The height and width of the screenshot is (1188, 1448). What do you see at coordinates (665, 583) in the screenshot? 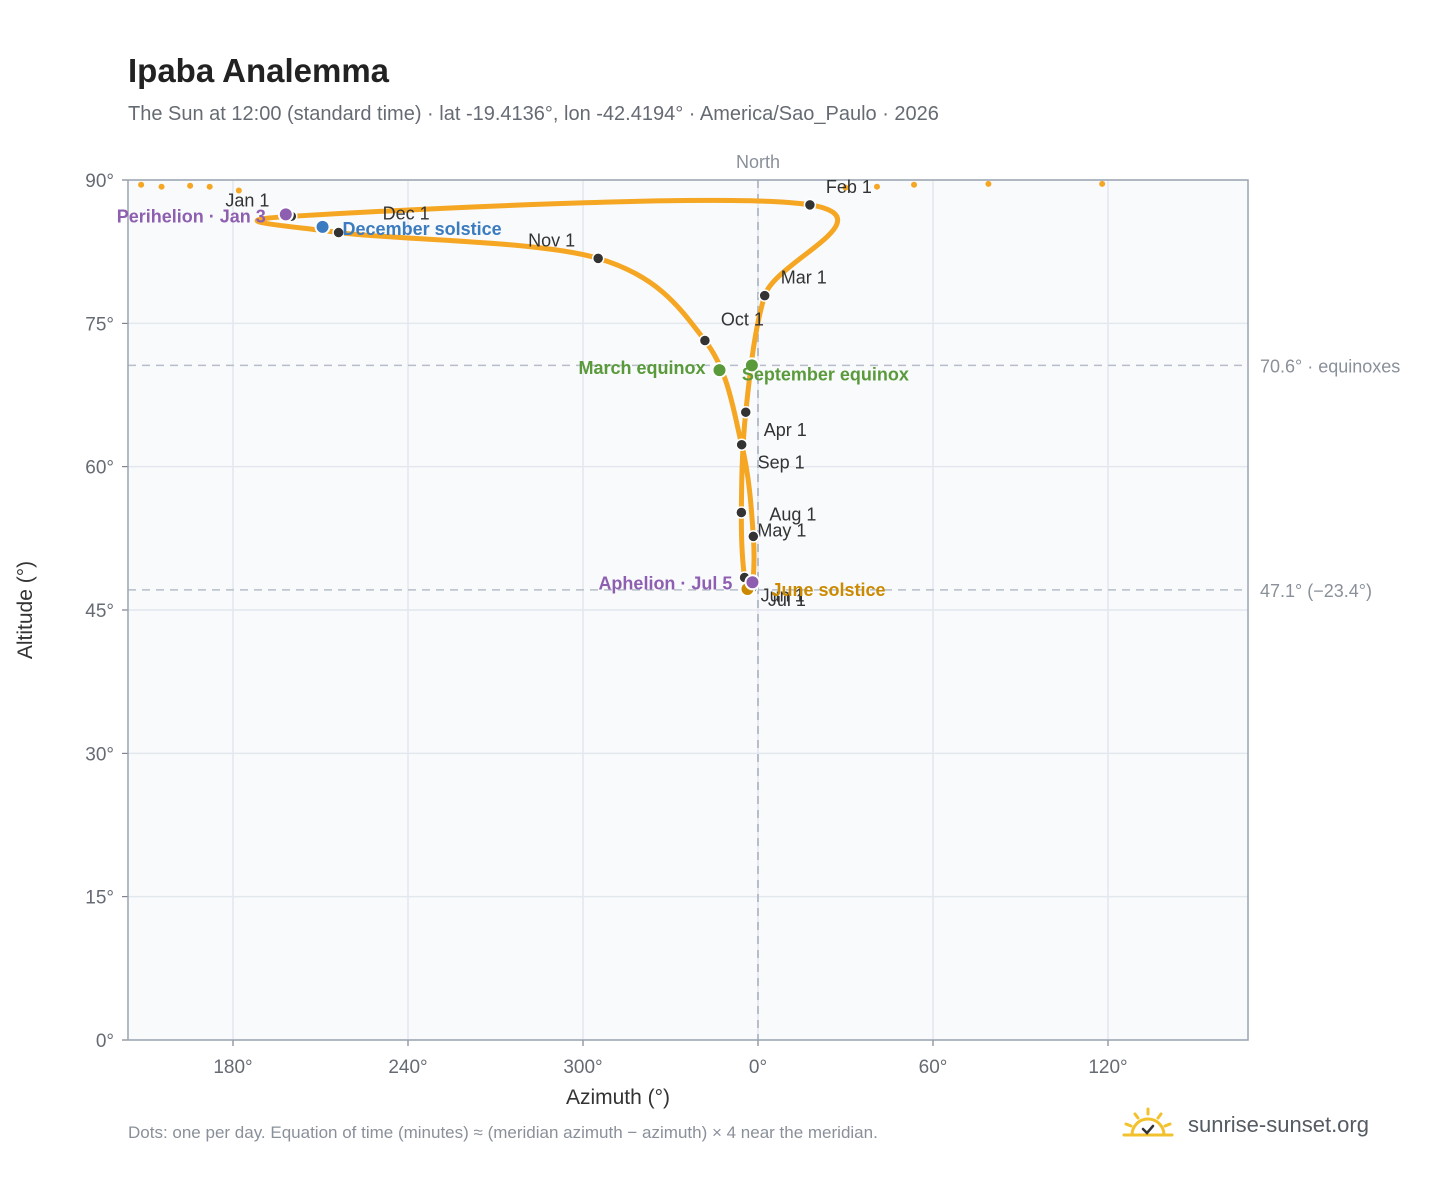
I see `event-label: Aphelion · Jul 5` at bounding box center [665, 583].